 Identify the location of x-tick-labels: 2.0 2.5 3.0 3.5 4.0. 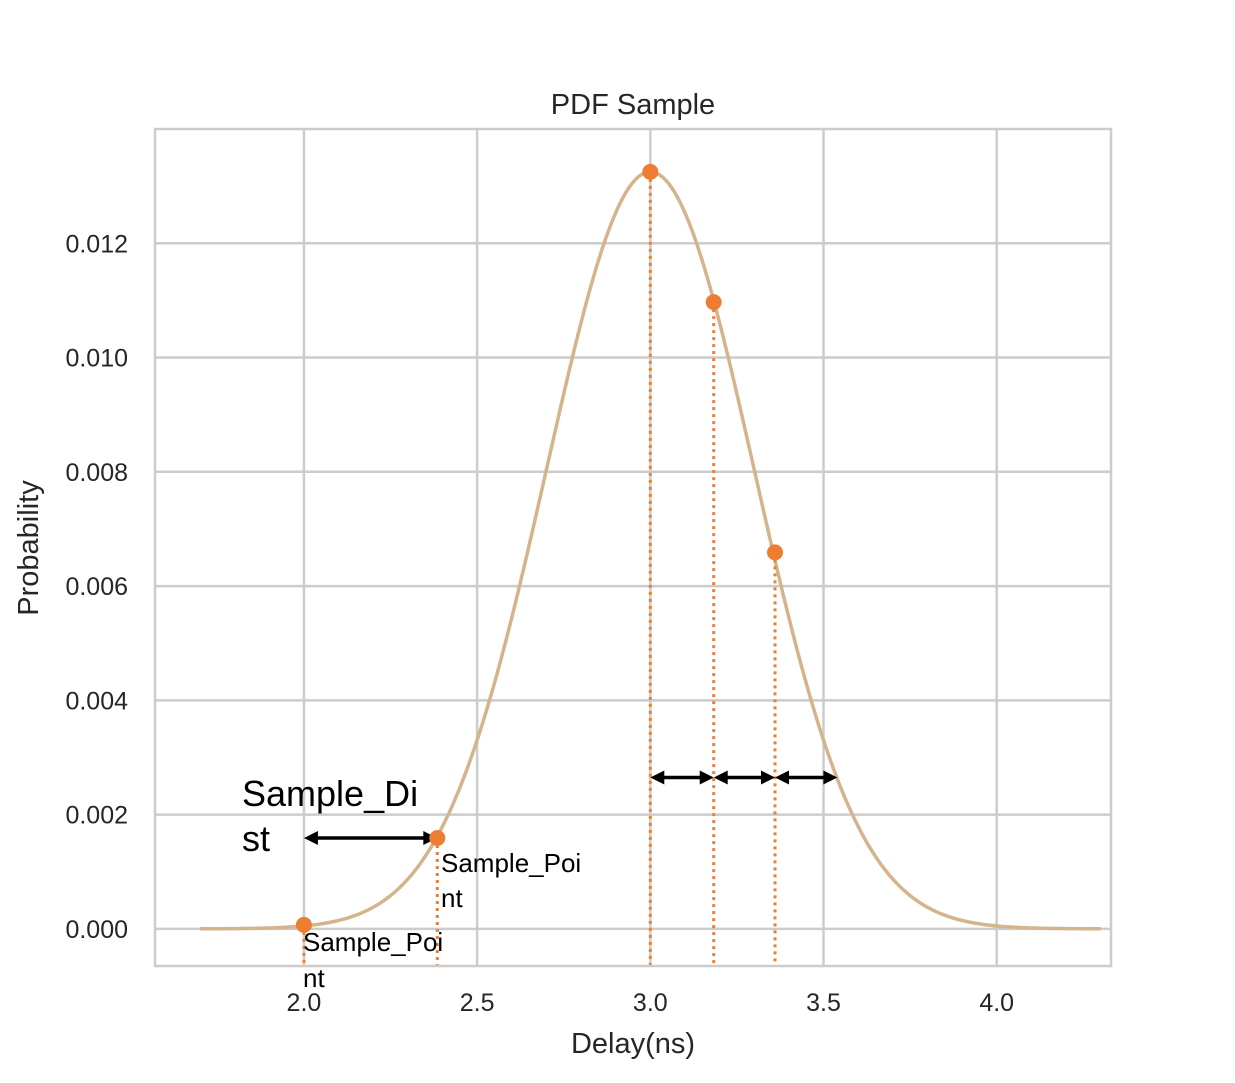
(651, 1003).